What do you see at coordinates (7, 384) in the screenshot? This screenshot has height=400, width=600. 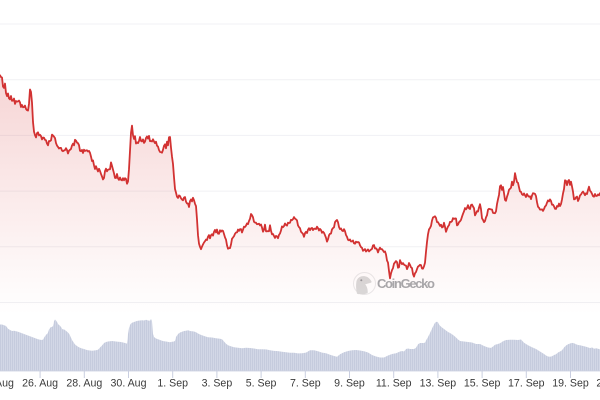 I see `svg-text: 24. Aug` at bounding box center [7, 384].